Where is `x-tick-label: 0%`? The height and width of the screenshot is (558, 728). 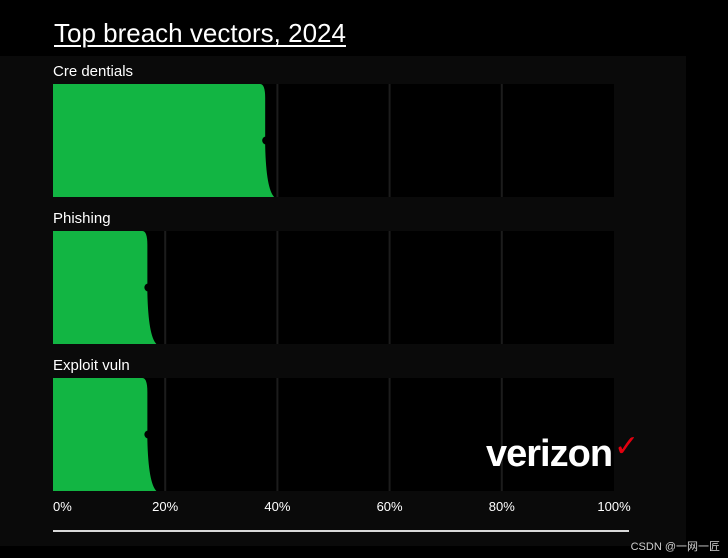
x-tick-label: 0% is located at coordinates (62, 506).